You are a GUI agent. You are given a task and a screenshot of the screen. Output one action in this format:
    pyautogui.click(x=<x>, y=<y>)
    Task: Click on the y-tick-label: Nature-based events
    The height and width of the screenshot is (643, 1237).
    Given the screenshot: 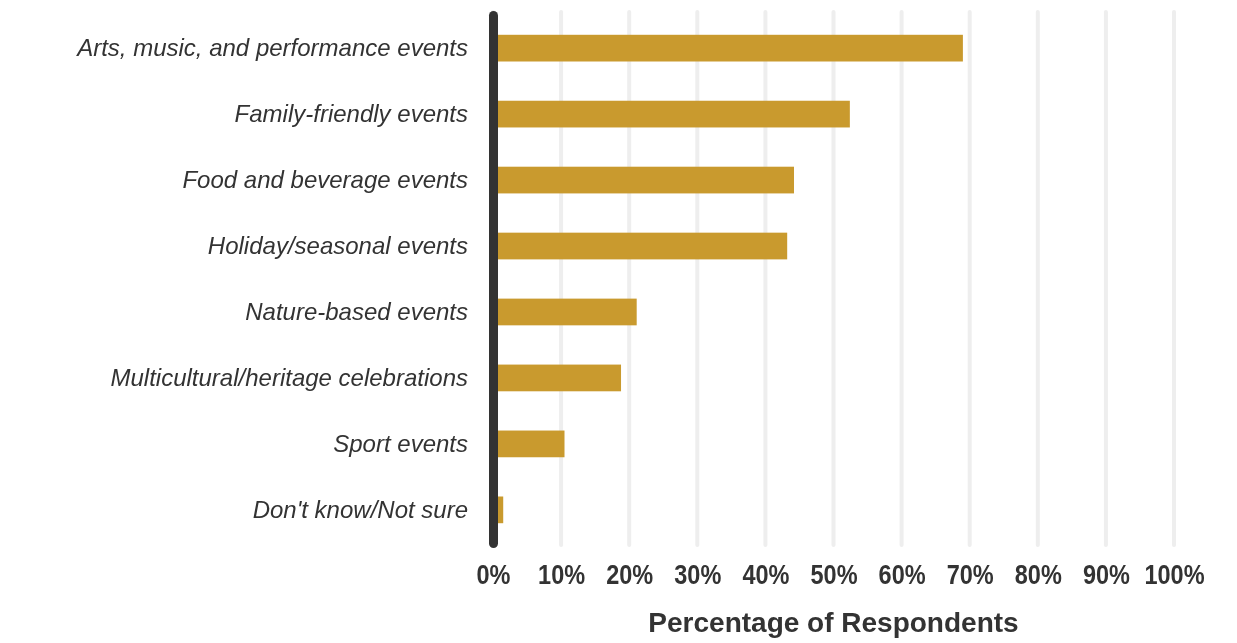 What is the action you would take?
    pyautogui.click(x=356, y=311)
    